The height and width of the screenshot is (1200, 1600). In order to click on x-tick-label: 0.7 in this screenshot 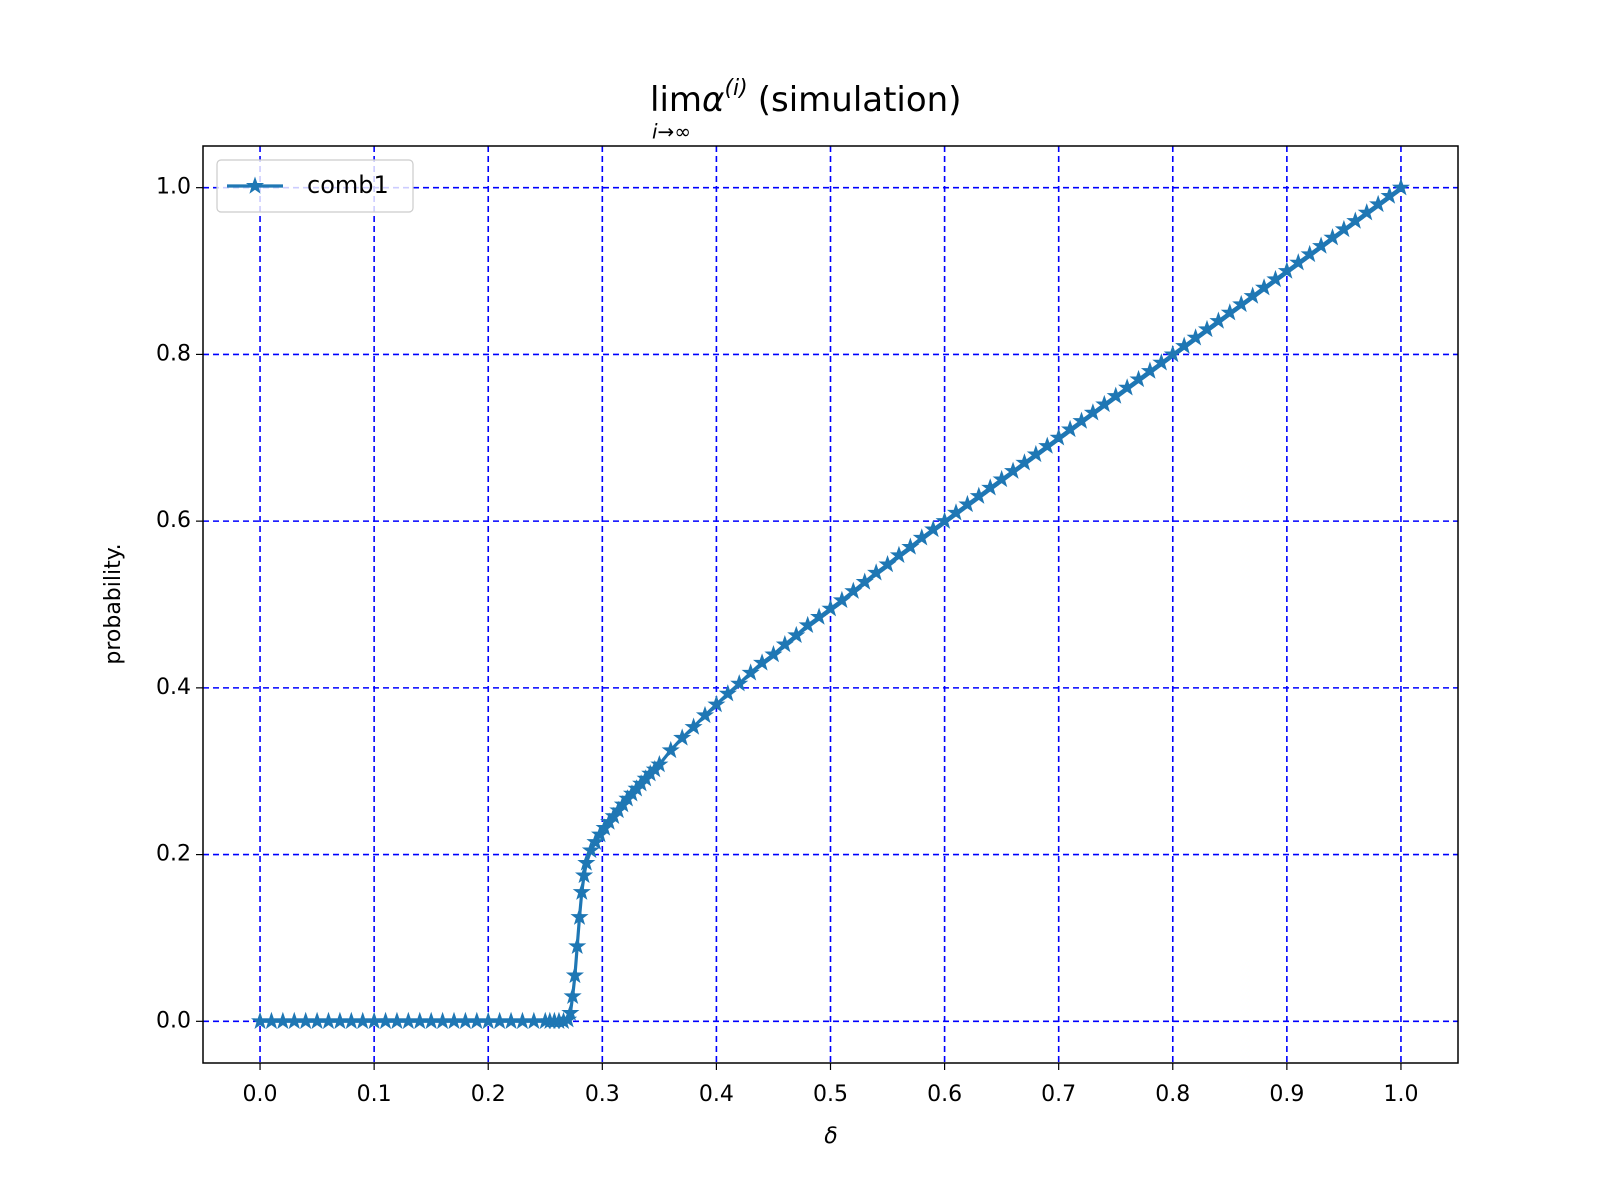, I will do `click(1058, 1094)`.